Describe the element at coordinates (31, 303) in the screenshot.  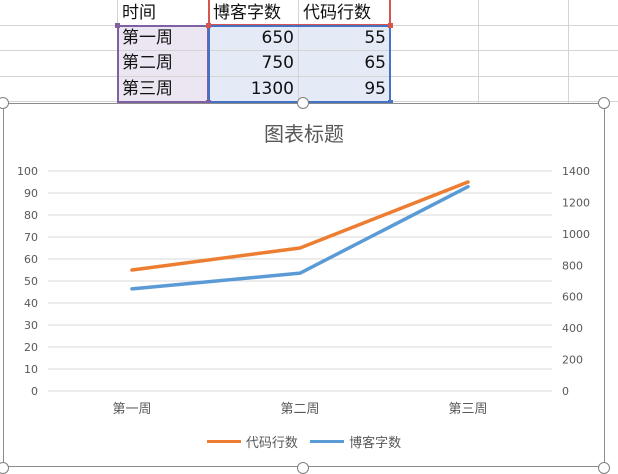
I see `left-axis-tick-label: 40` at that location.